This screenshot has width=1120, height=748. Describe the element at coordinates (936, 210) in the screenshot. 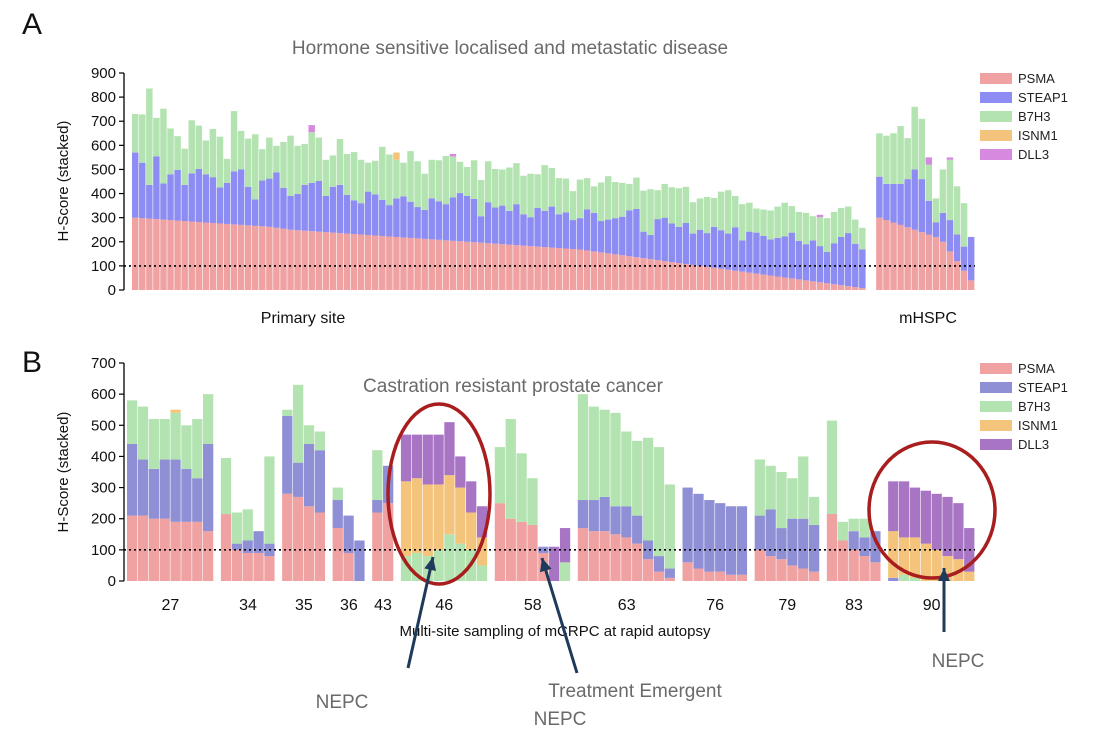

I see `bar-a-112-b7h3` at that location.